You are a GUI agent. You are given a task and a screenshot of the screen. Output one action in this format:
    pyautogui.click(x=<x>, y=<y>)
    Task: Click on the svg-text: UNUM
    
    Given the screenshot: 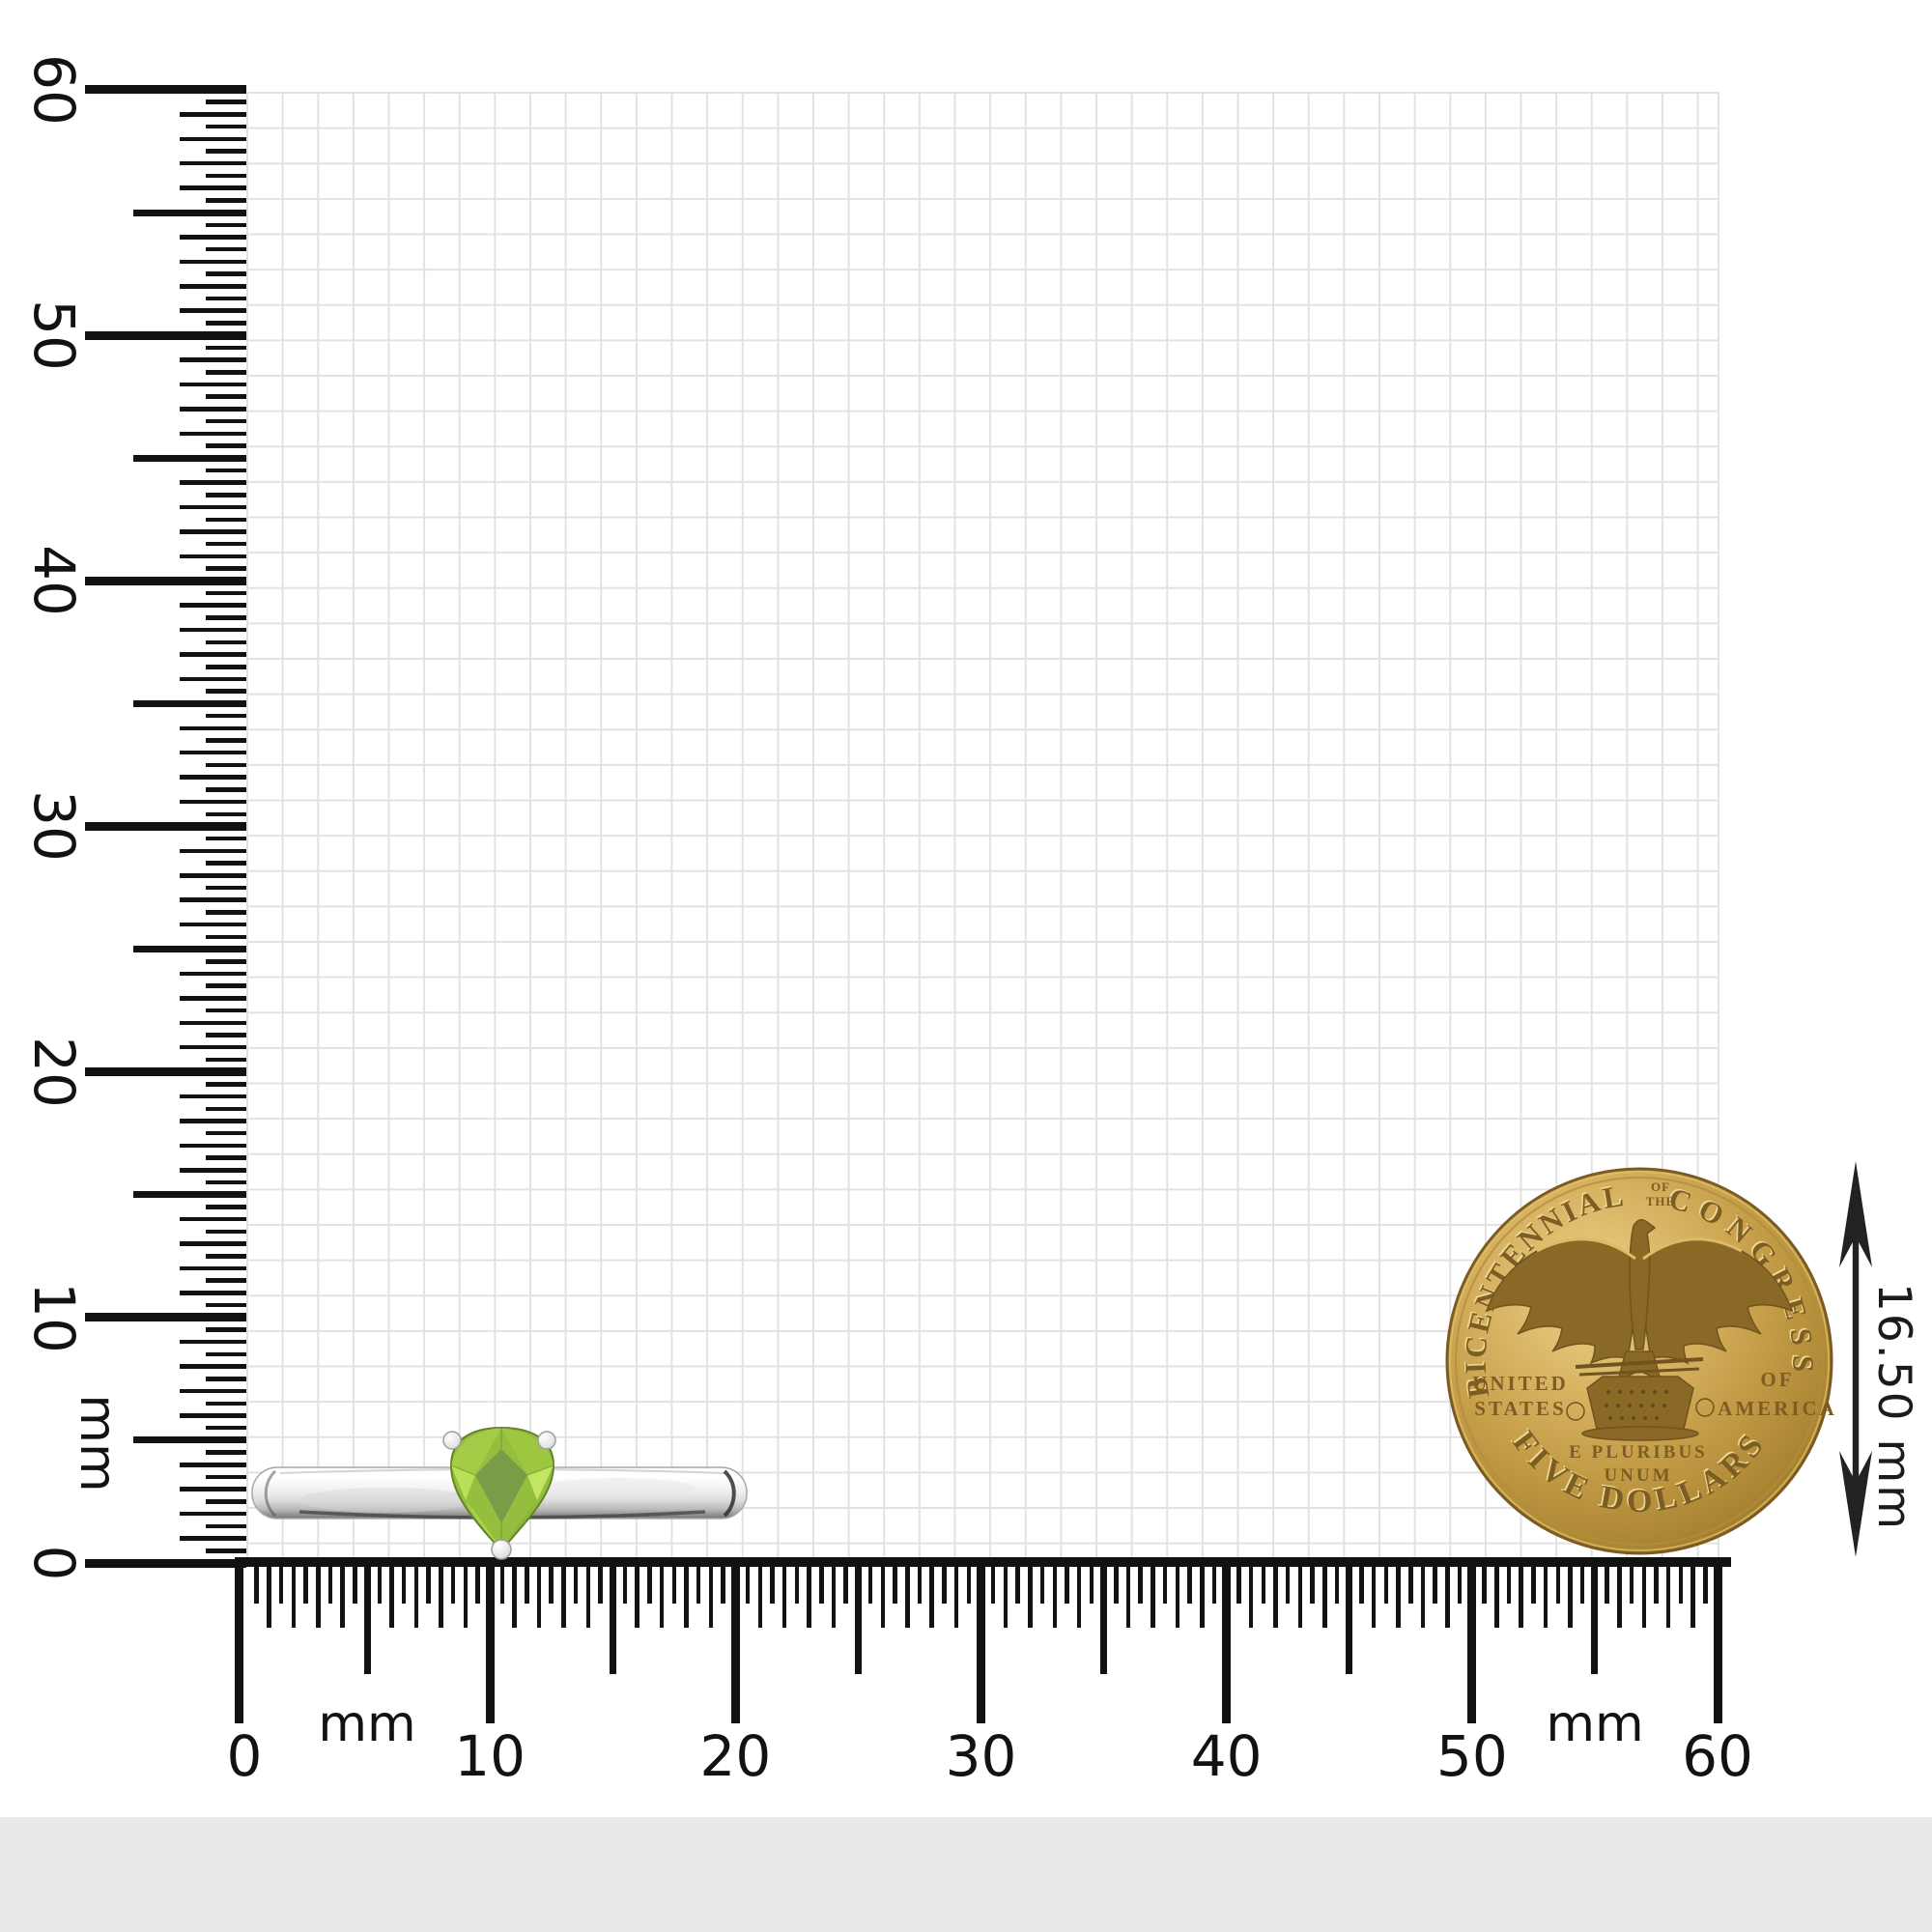 What is the action you would take?
    pyautogui.click(x=1638, y=1475)
    